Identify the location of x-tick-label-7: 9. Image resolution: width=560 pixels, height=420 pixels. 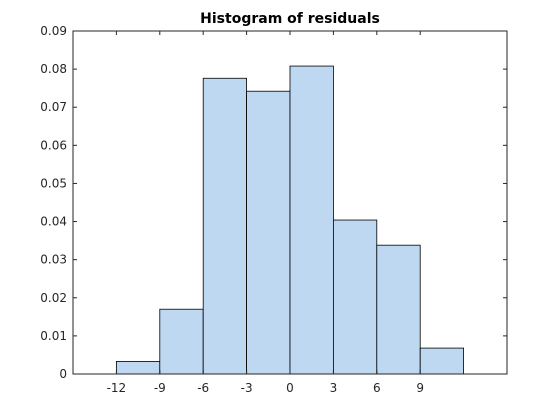
(420, 388).